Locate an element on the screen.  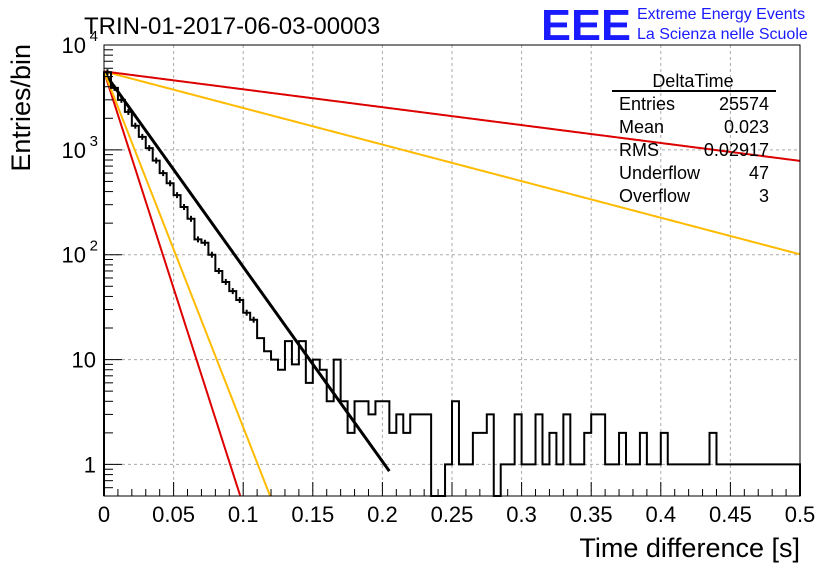
red-guide-curve is located at coordinates (172, 284).